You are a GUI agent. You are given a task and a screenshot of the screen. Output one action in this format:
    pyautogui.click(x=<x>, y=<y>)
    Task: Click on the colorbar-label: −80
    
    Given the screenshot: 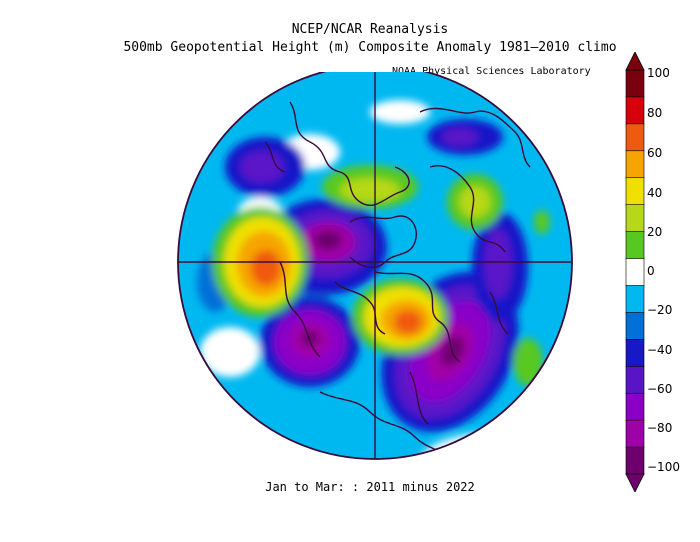 What is the action you would take?
    pyautogui.click(x=660, y=428)
    